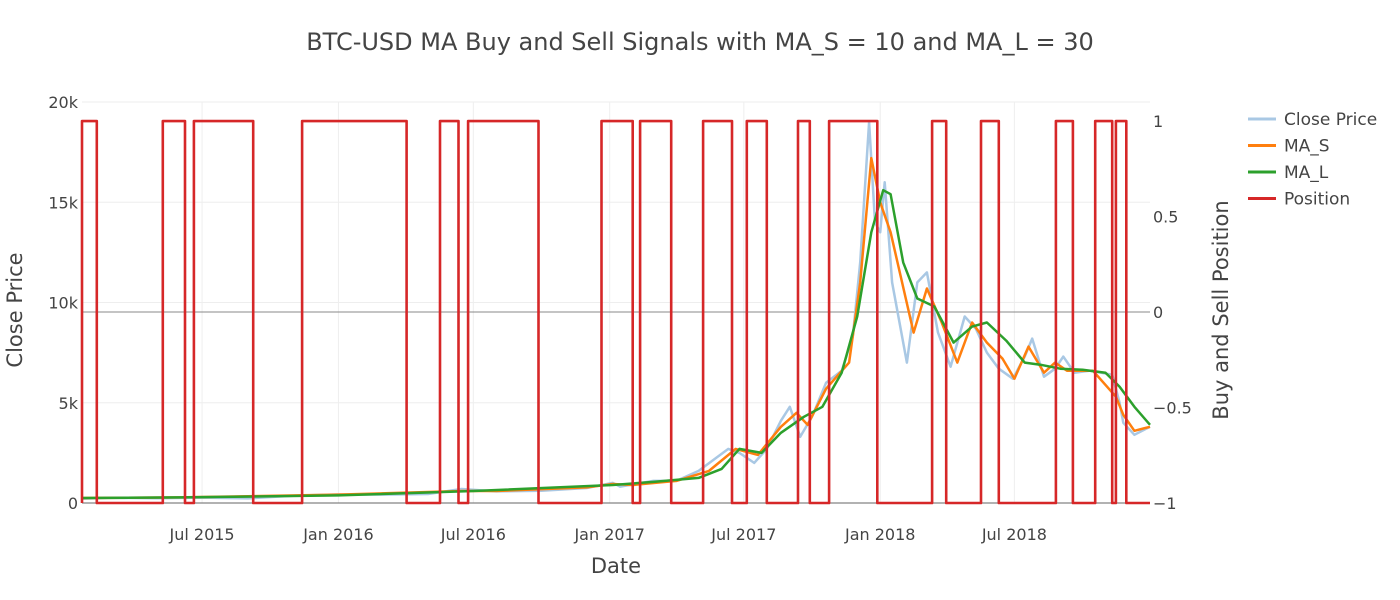 This screenshot has width=1400, height=600. What do you see at coordinates (1172, 408) in the screenshot?
I see `y2-tick-label: −0.5` at bounding box center [1172, 408].